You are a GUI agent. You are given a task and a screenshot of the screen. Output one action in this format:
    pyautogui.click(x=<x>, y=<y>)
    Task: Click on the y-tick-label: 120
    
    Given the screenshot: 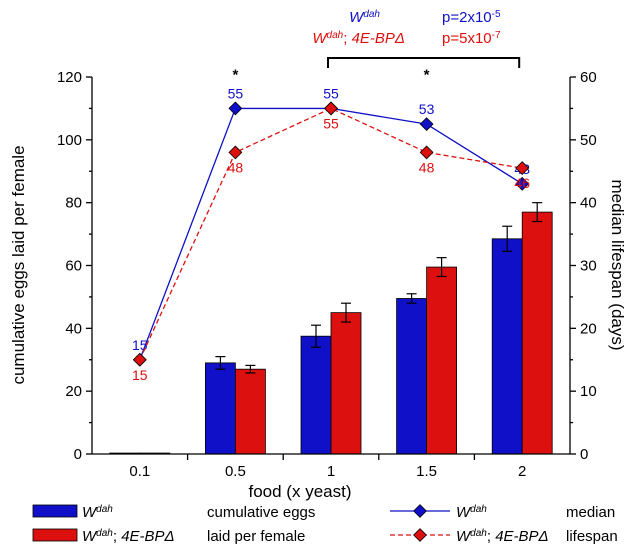 What is the action you would take?
    pyautogui.click(x=69, y=77)
    